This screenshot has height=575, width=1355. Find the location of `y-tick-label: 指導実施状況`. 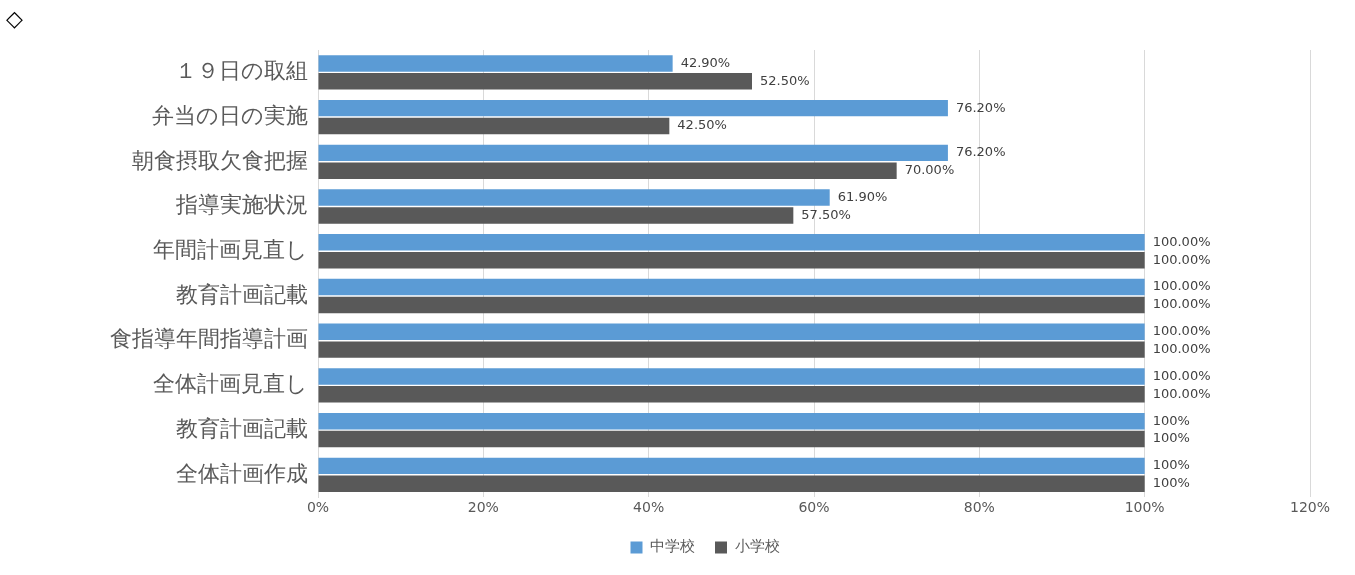

y-tick-label: 指導実施状況 is located at coordinates (241, 205).